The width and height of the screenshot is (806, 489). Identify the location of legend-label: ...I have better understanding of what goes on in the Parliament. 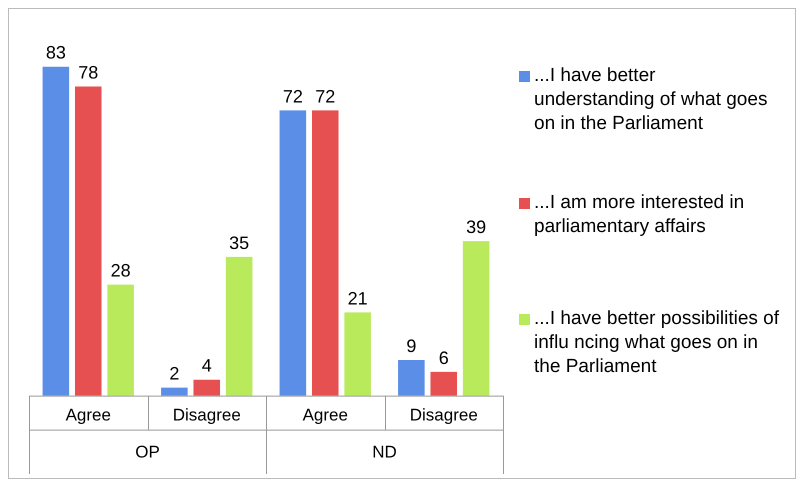
(651, 100).